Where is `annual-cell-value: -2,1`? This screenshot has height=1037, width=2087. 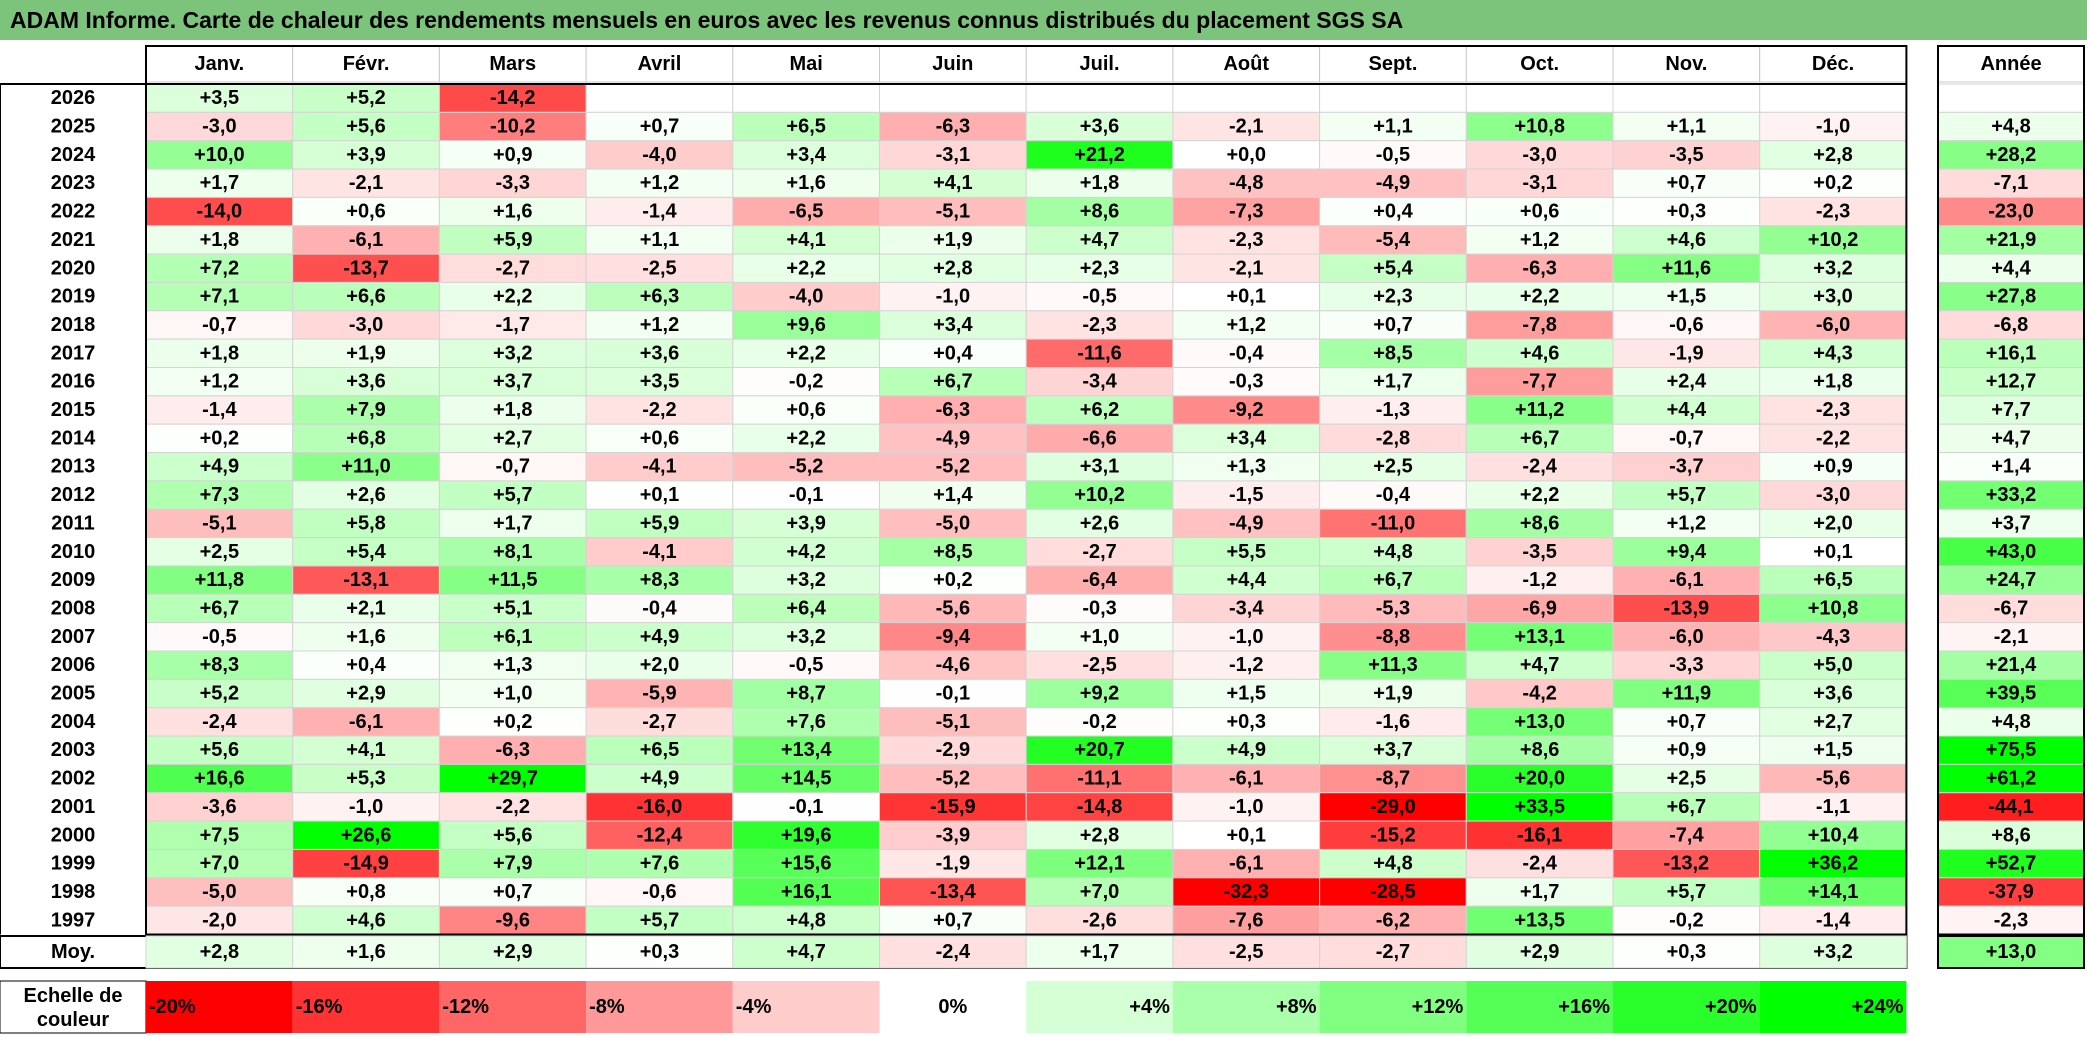 annual-cell-value: -2,1 is located at coordinates (2011, 637).